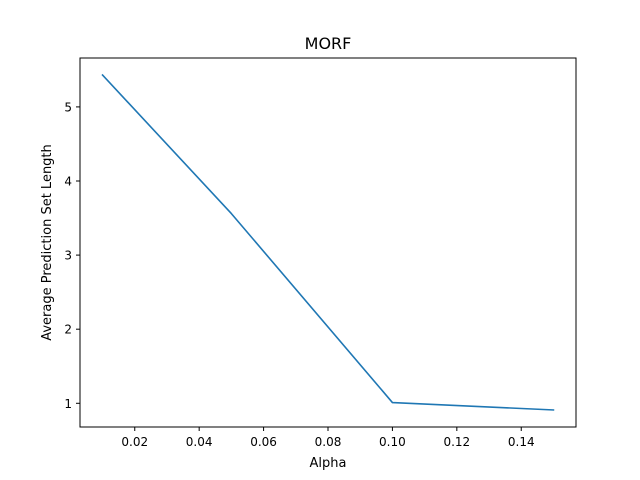 This screenshot has width=640, height=480. What do you see at coordinates (328, 463) in the screenshot?
I see `x-axis-label: Alpha` at bounding box center [328, 463].